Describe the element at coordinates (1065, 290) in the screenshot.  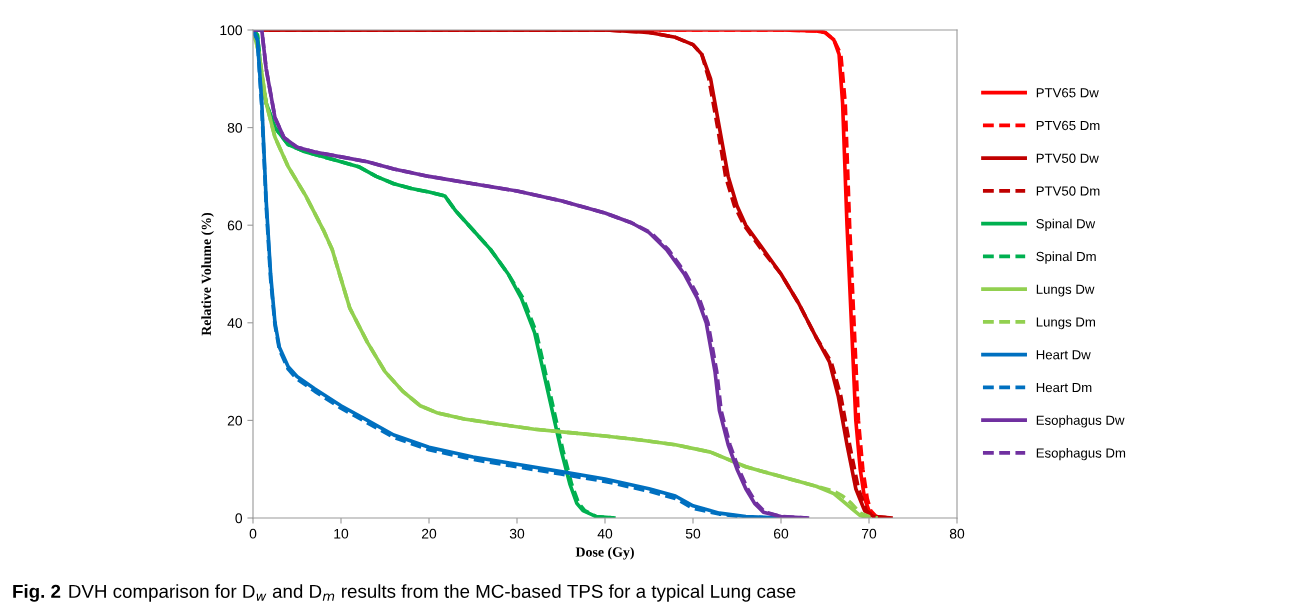
I see `legend-label: Lungs Dw` at that location.